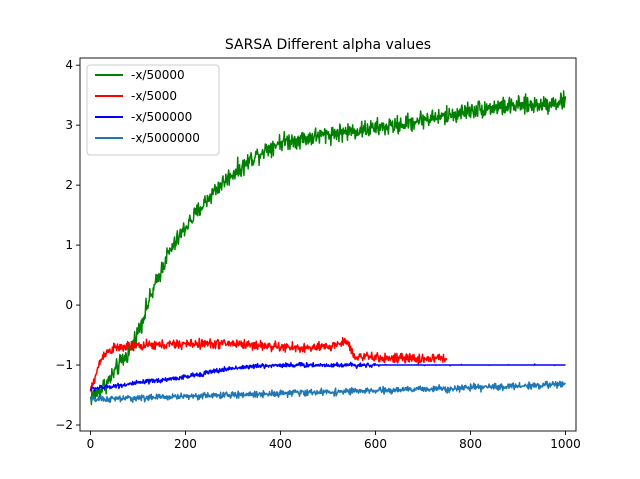  What do you see at coordinates (161, 117) in the screenshot?
I see `legend-label: -x/500000` at bounding box center [161, 117].